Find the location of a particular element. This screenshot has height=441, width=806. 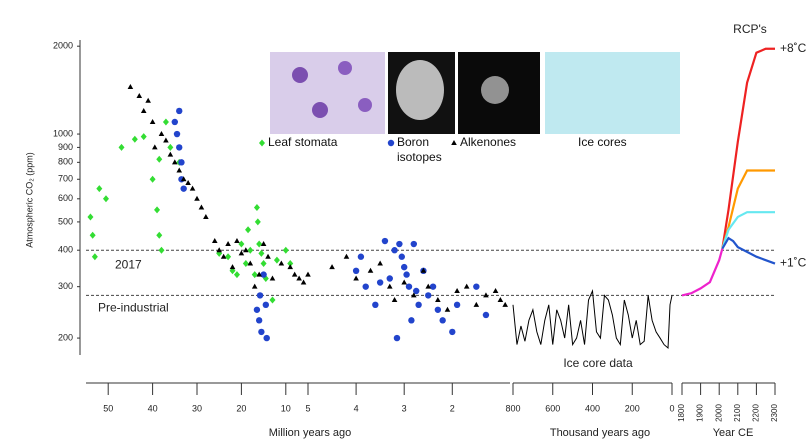

x-tick-label: 2100 is located at coordinates (737, 413).